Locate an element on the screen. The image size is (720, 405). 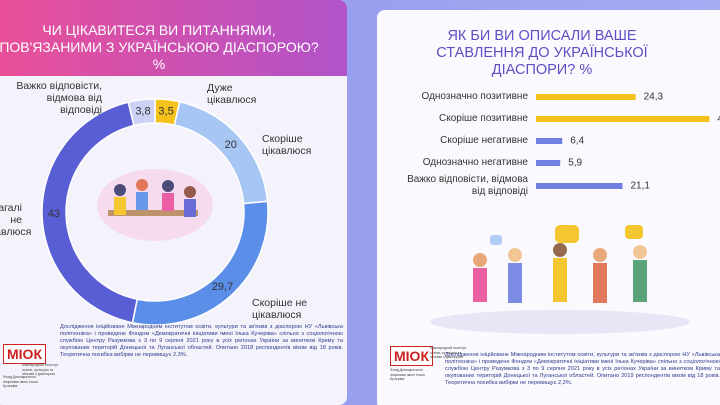
category-label: Однозначно позитивне is located at coordinates (474, 96).